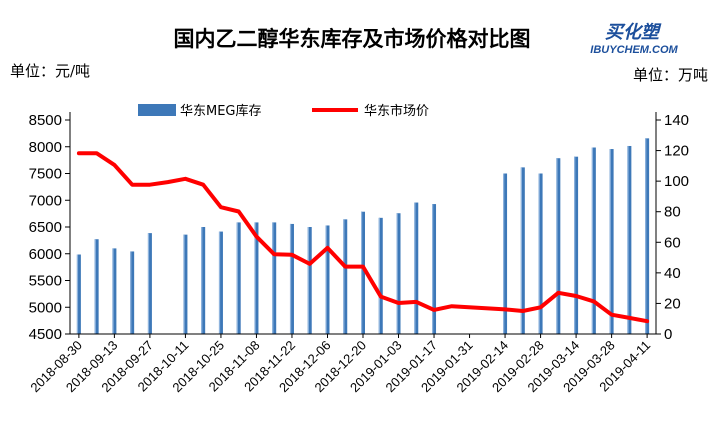  Describe the element at coordinates (45, 254) in the screenshot. I see `left-tick-label: 6000` at that location.